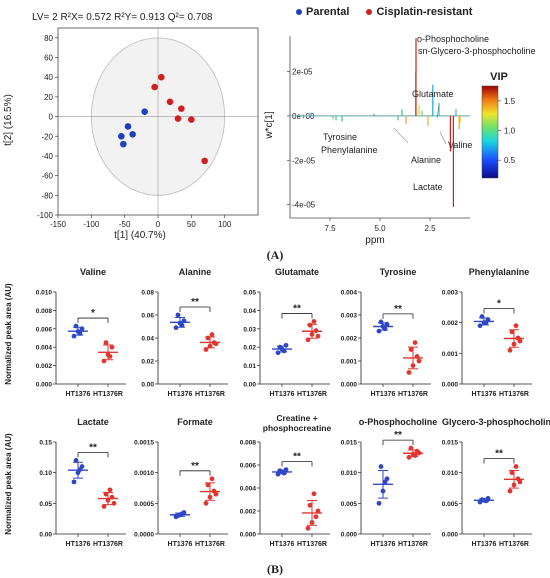 The height and width of the screenshot is (578, 550). Describe the element at coordinates (47, 176) in the screenshot. I see `scores-ytick-label: -60` at that location.